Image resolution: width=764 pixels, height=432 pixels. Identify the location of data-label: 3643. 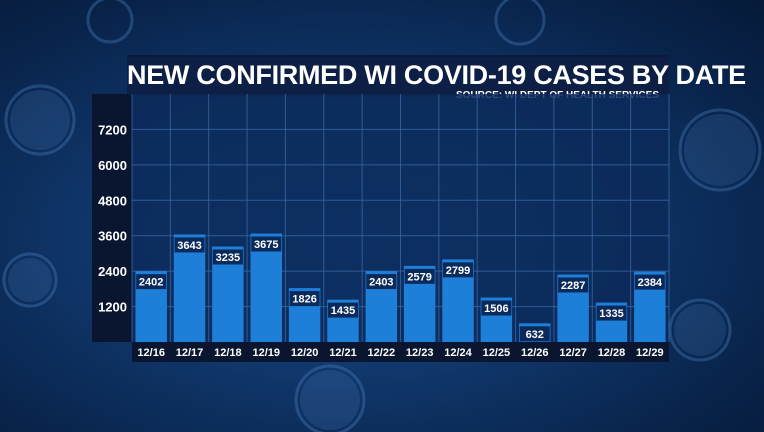
(189, 246).